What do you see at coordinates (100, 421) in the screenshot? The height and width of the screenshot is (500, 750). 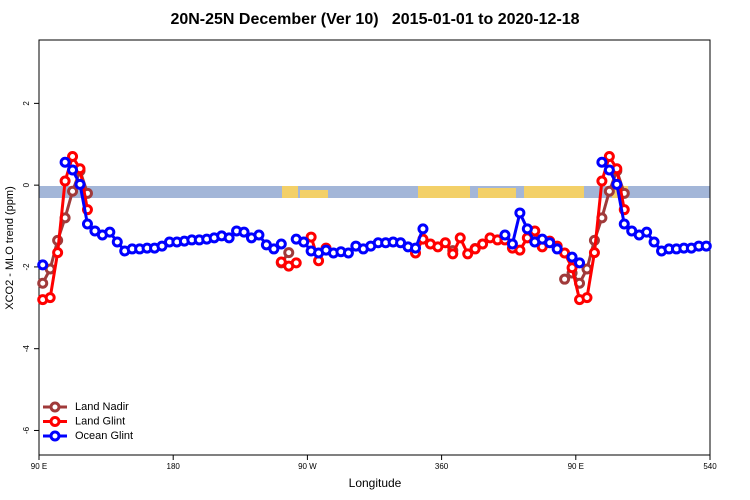 I see `legend-label: Land Glint` at bounding box center [100, 421].